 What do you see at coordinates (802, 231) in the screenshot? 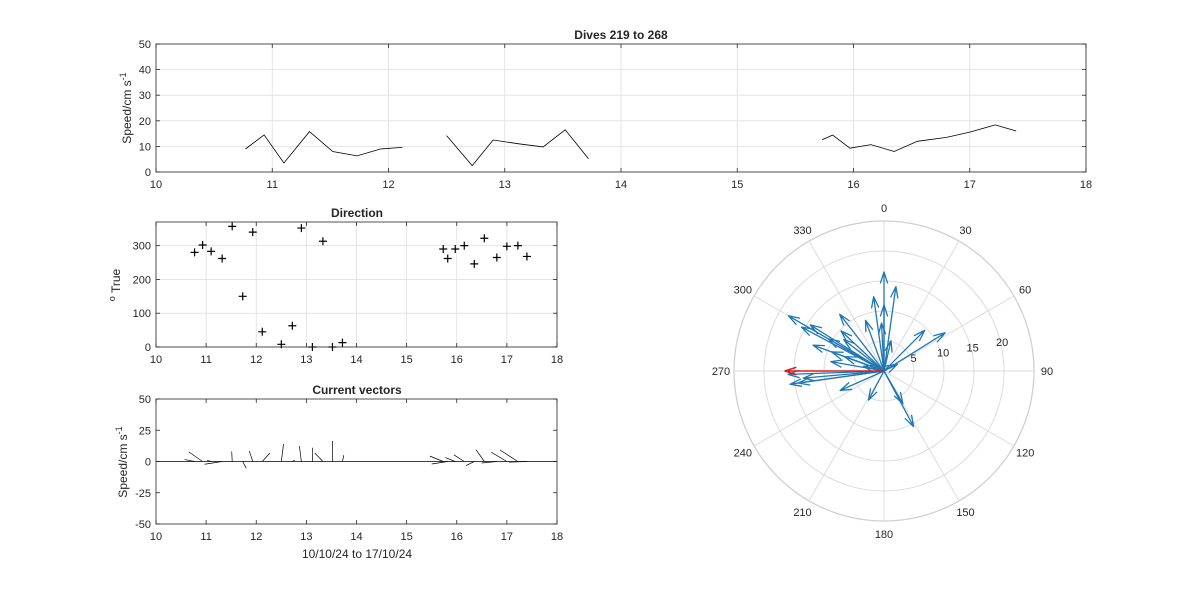
I see `polar-angle-label: 330` at bounding box center [802, 231].